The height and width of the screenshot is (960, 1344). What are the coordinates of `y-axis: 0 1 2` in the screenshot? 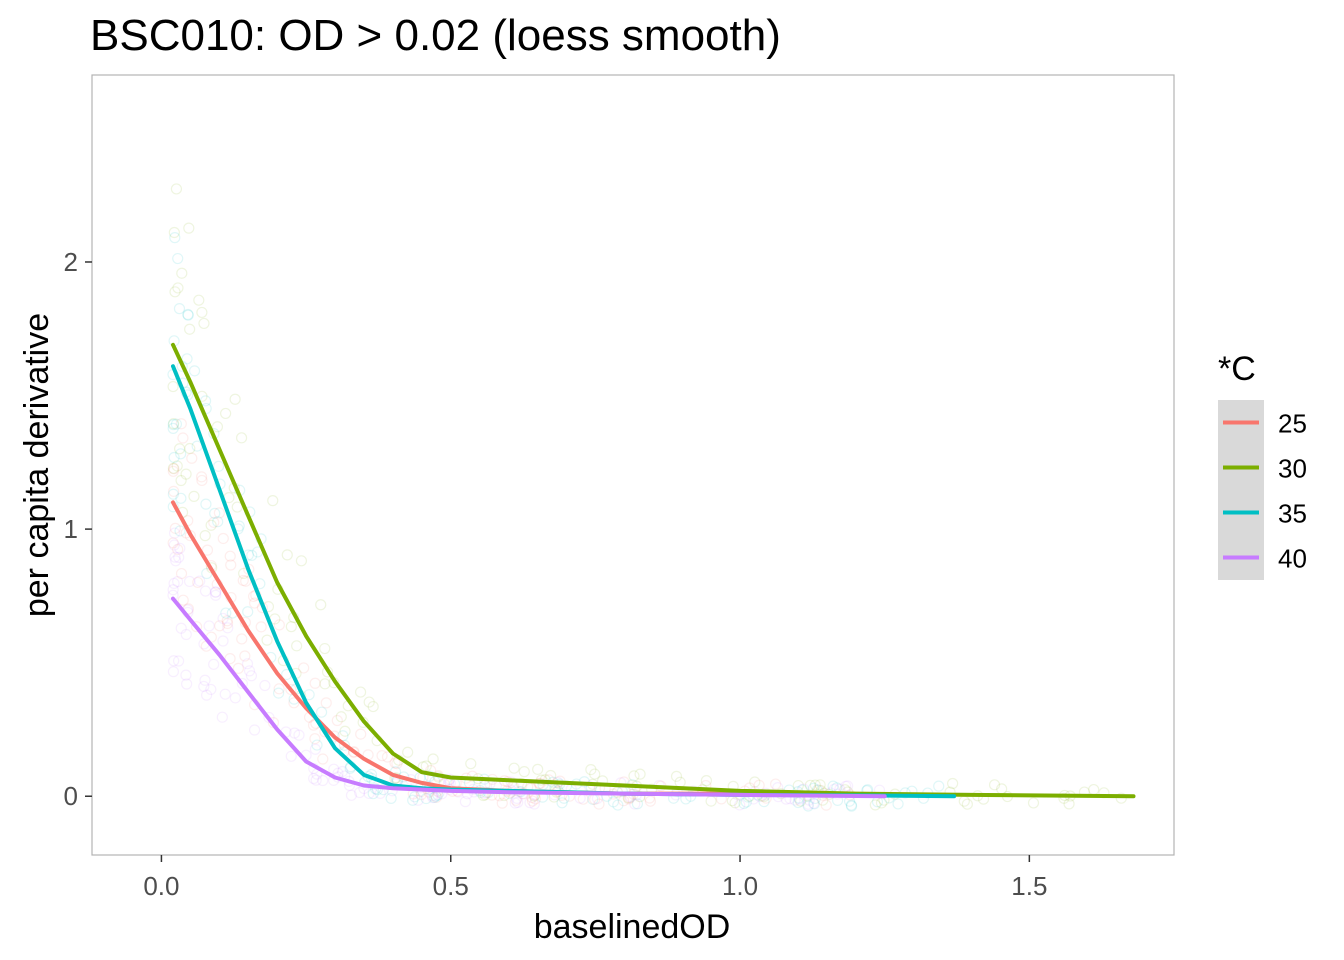 It's located at (78, 529).